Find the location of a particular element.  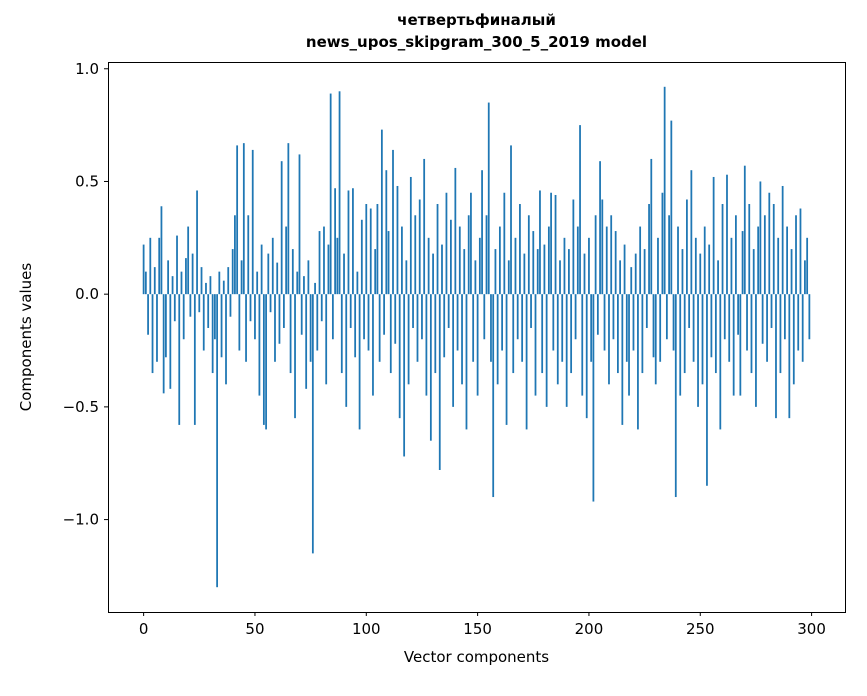

x-tick-label: 50 is located at coordinates (254, 629).